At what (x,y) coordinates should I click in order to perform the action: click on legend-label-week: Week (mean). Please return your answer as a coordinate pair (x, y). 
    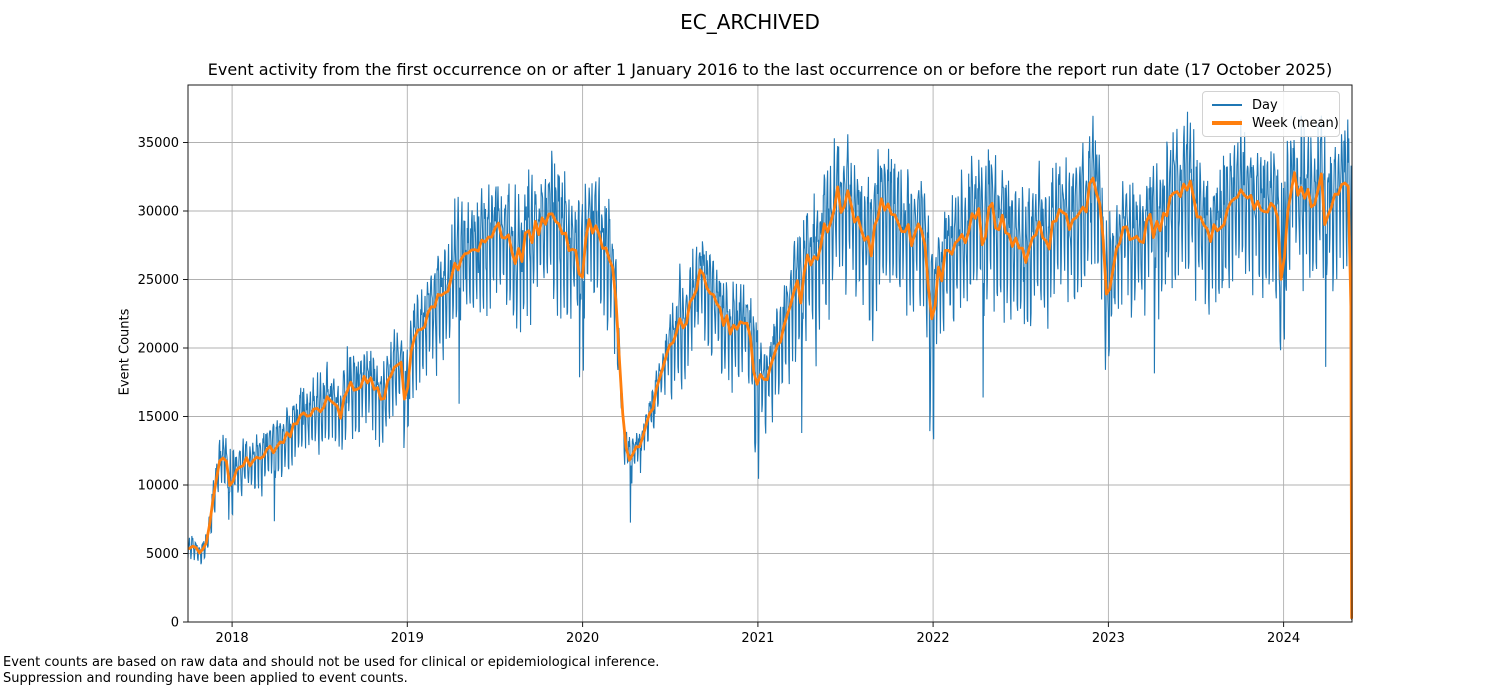
    Looking at the image, I should click on (1295, 123).